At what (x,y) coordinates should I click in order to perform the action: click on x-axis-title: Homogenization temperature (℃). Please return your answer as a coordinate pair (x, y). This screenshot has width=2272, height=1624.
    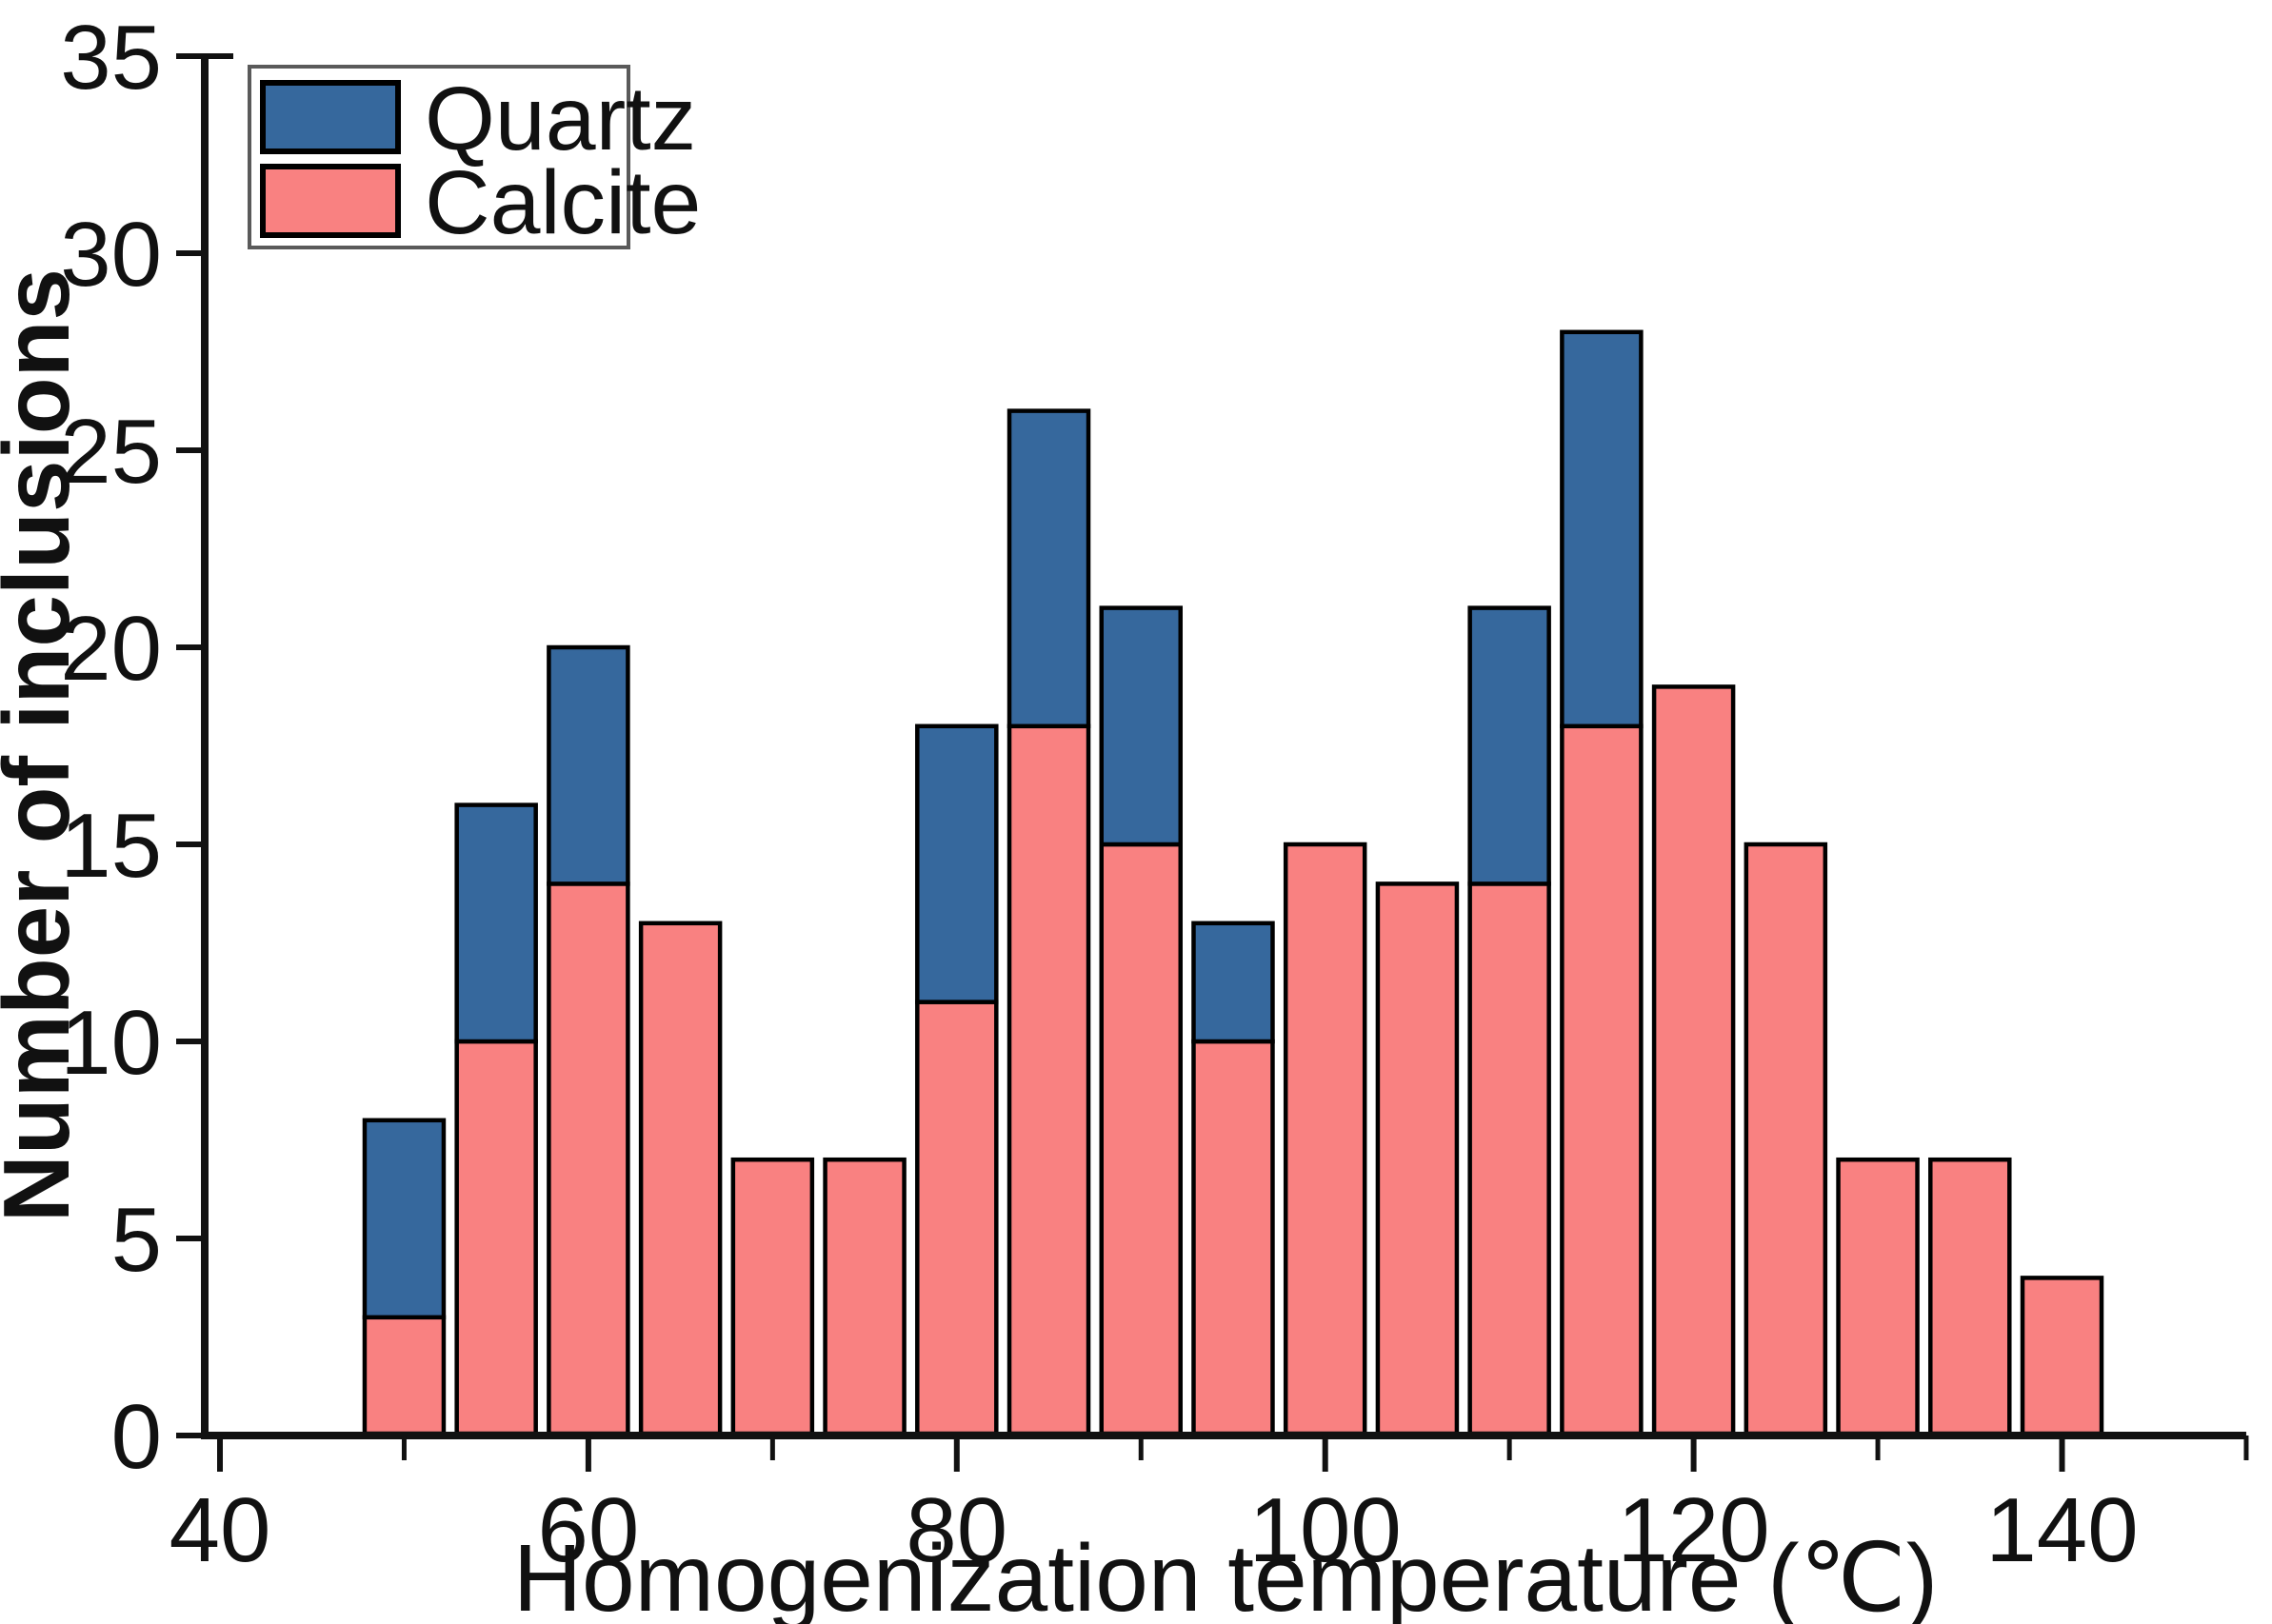
    Looking at the image, I should click on (1225, 1574).